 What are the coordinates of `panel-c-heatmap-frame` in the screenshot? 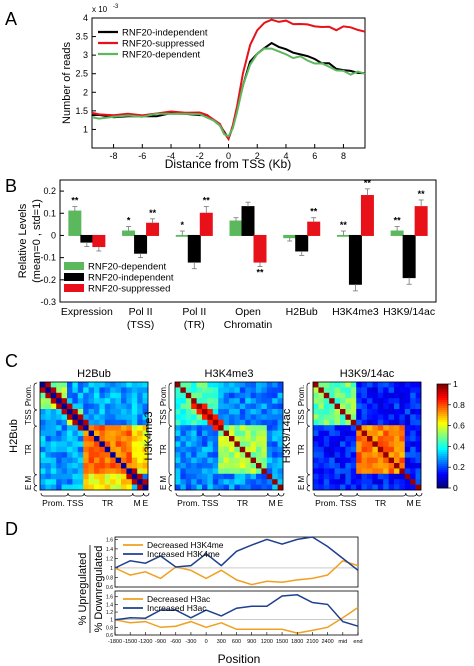 It's located at (94, 436).